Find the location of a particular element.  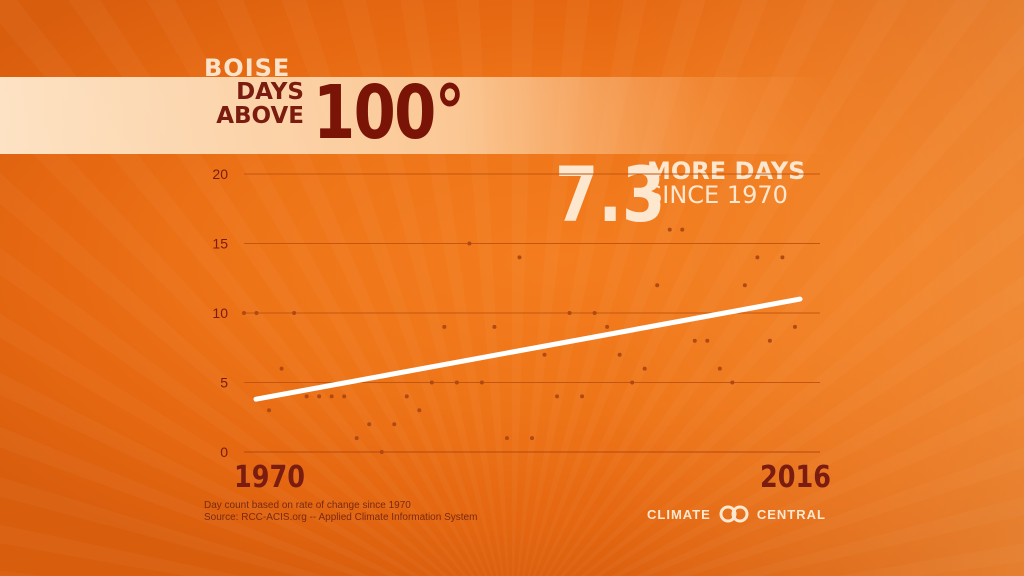

y-tick-label: 10 is located at coordinates (220, 313).